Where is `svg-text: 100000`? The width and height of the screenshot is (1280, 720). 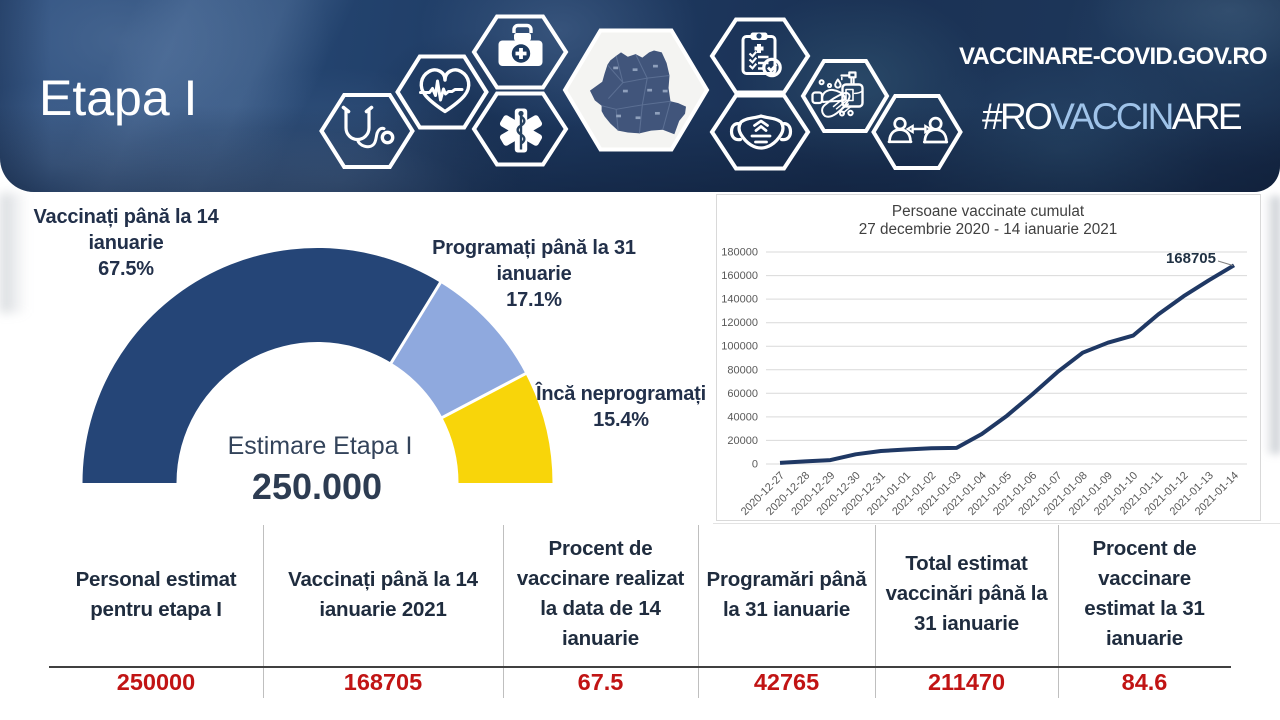
svg-text: 100000 is located at coordinates (739, 347).